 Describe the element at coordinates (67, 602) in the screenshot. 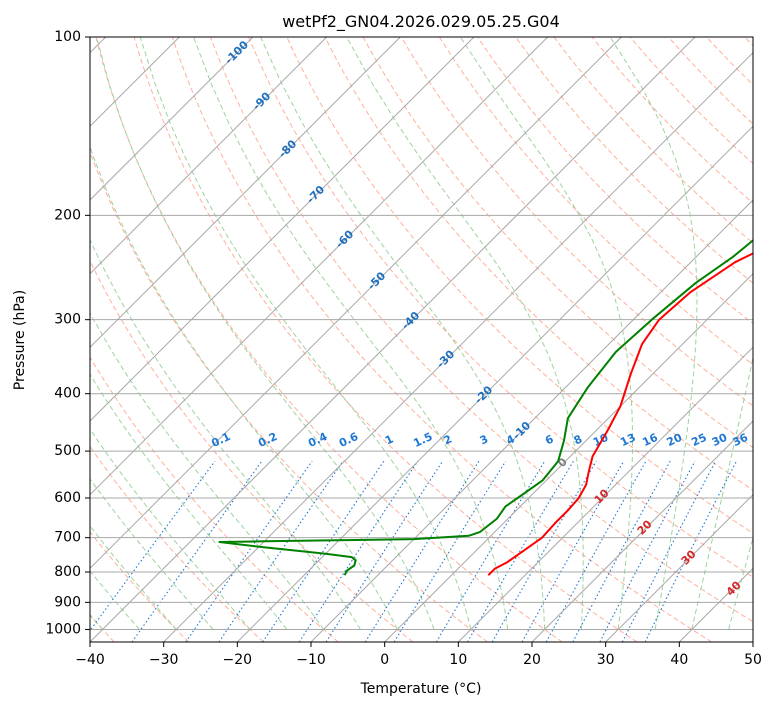

I see `y-tick-label: 900` at that location.